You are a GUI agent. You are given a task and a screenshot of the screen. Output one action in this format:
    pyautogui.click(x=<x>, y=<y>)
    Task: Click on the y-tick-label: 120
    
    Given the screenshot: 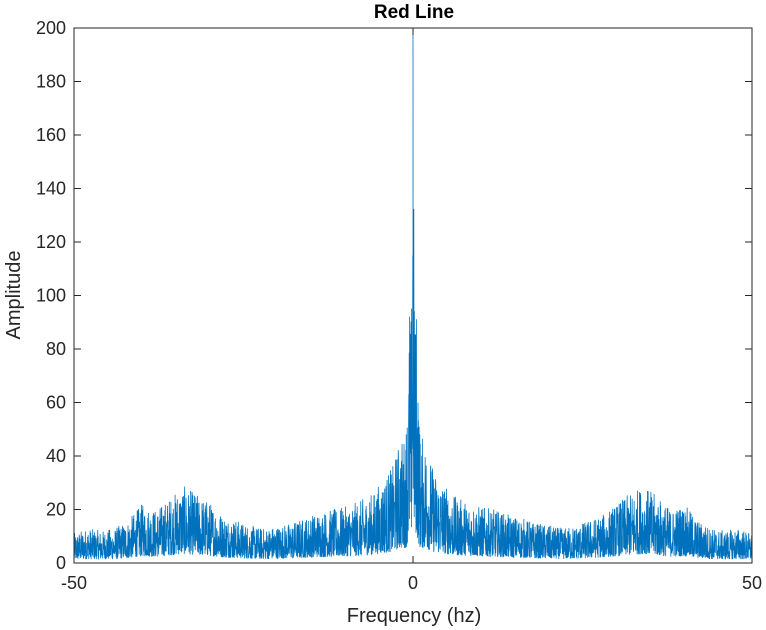 What is the action you would take?
    pyautogui.click(x=51, y=242)
    